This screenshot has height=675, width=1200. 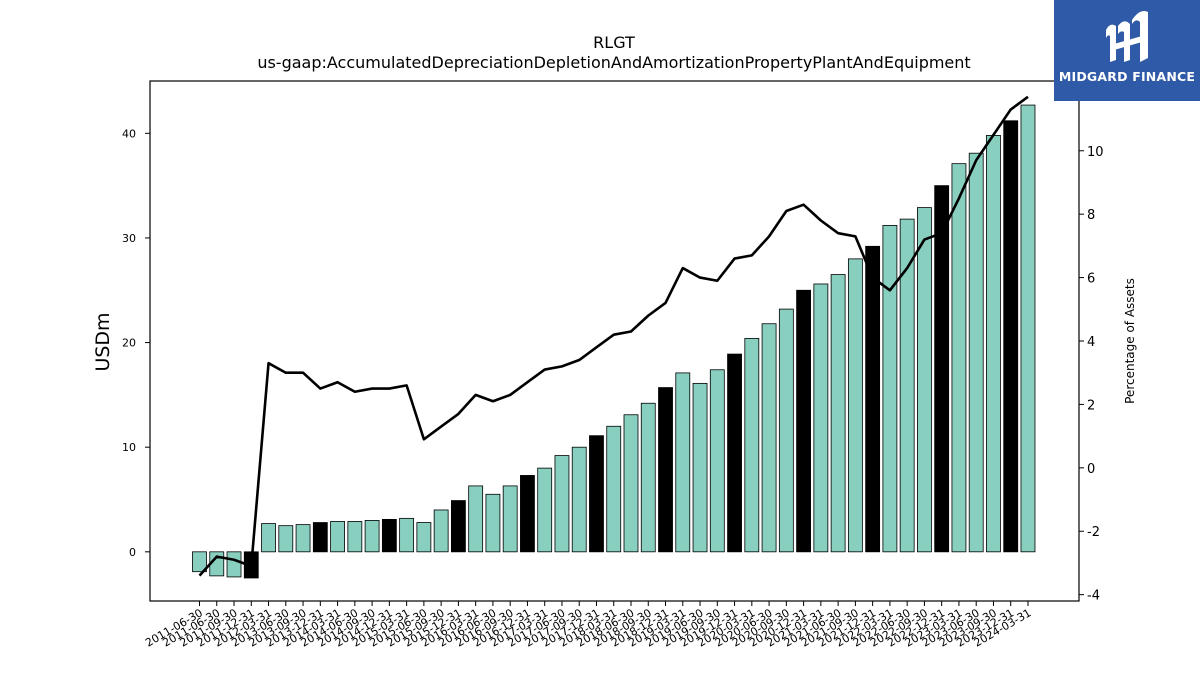 What do you see at coordinates (1091, 215) in the screenshot?
I see `y2-tick-label: 8` at bounding box center [1091, 215].